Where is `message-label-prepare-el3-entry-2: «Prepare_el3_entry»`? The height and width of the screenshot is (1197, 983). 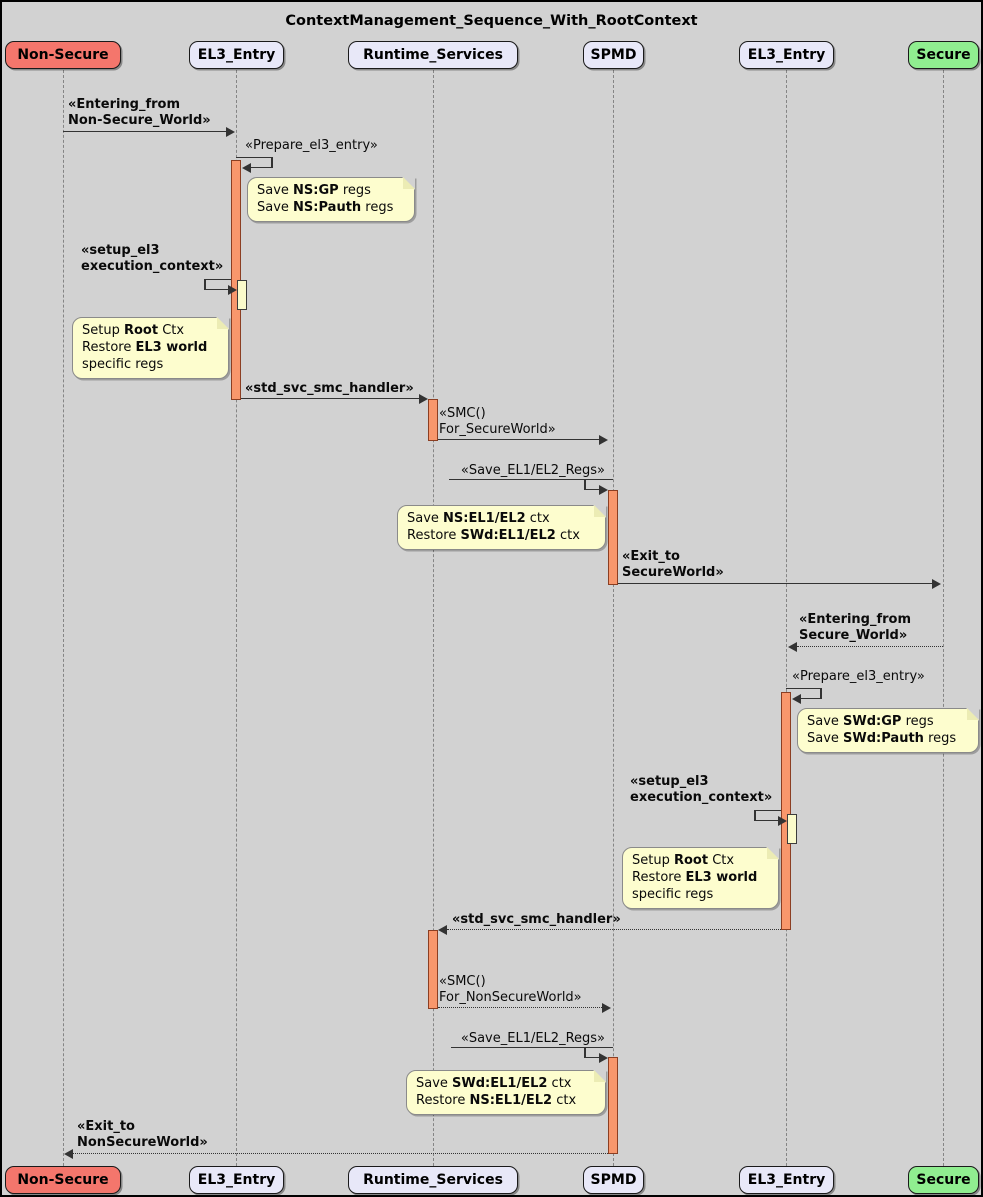
message-label-prepare-el3-entry-2: «Prepare_el3_entry» is located at coordinates (858, 676).